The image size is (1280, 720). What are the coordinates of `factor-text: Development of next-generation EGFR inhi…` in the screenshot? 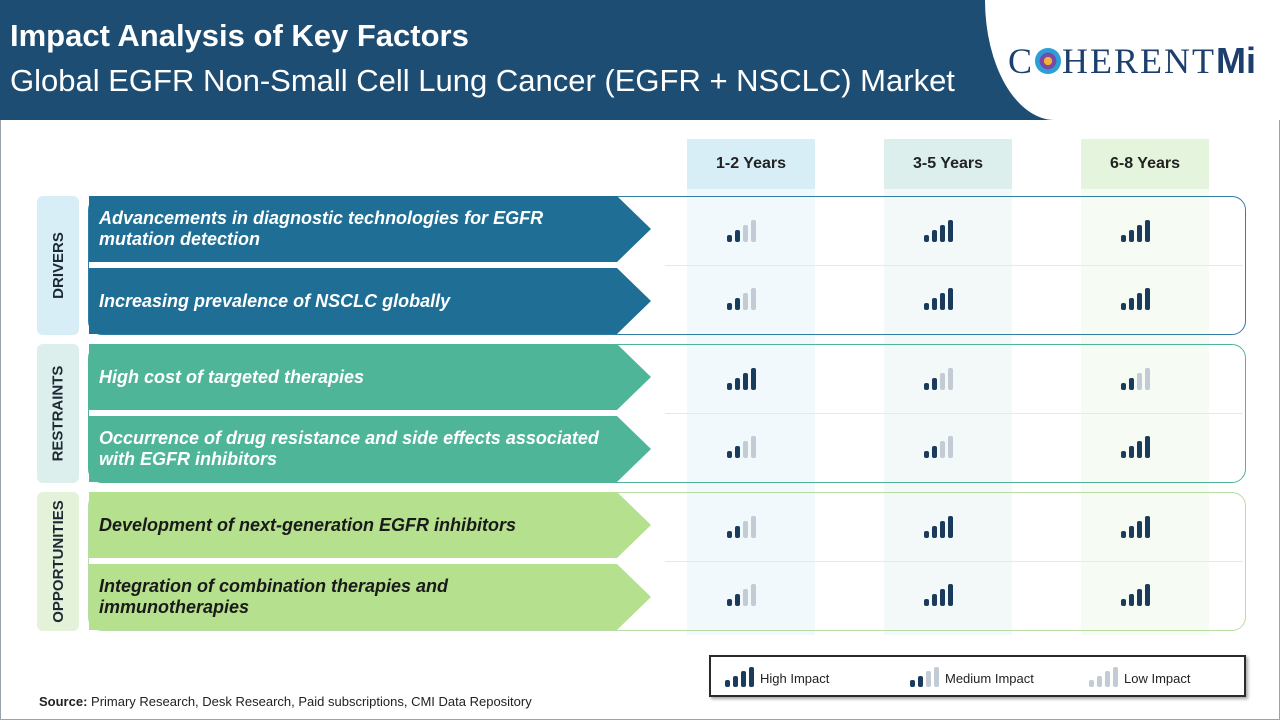 It's located at (308, 524).